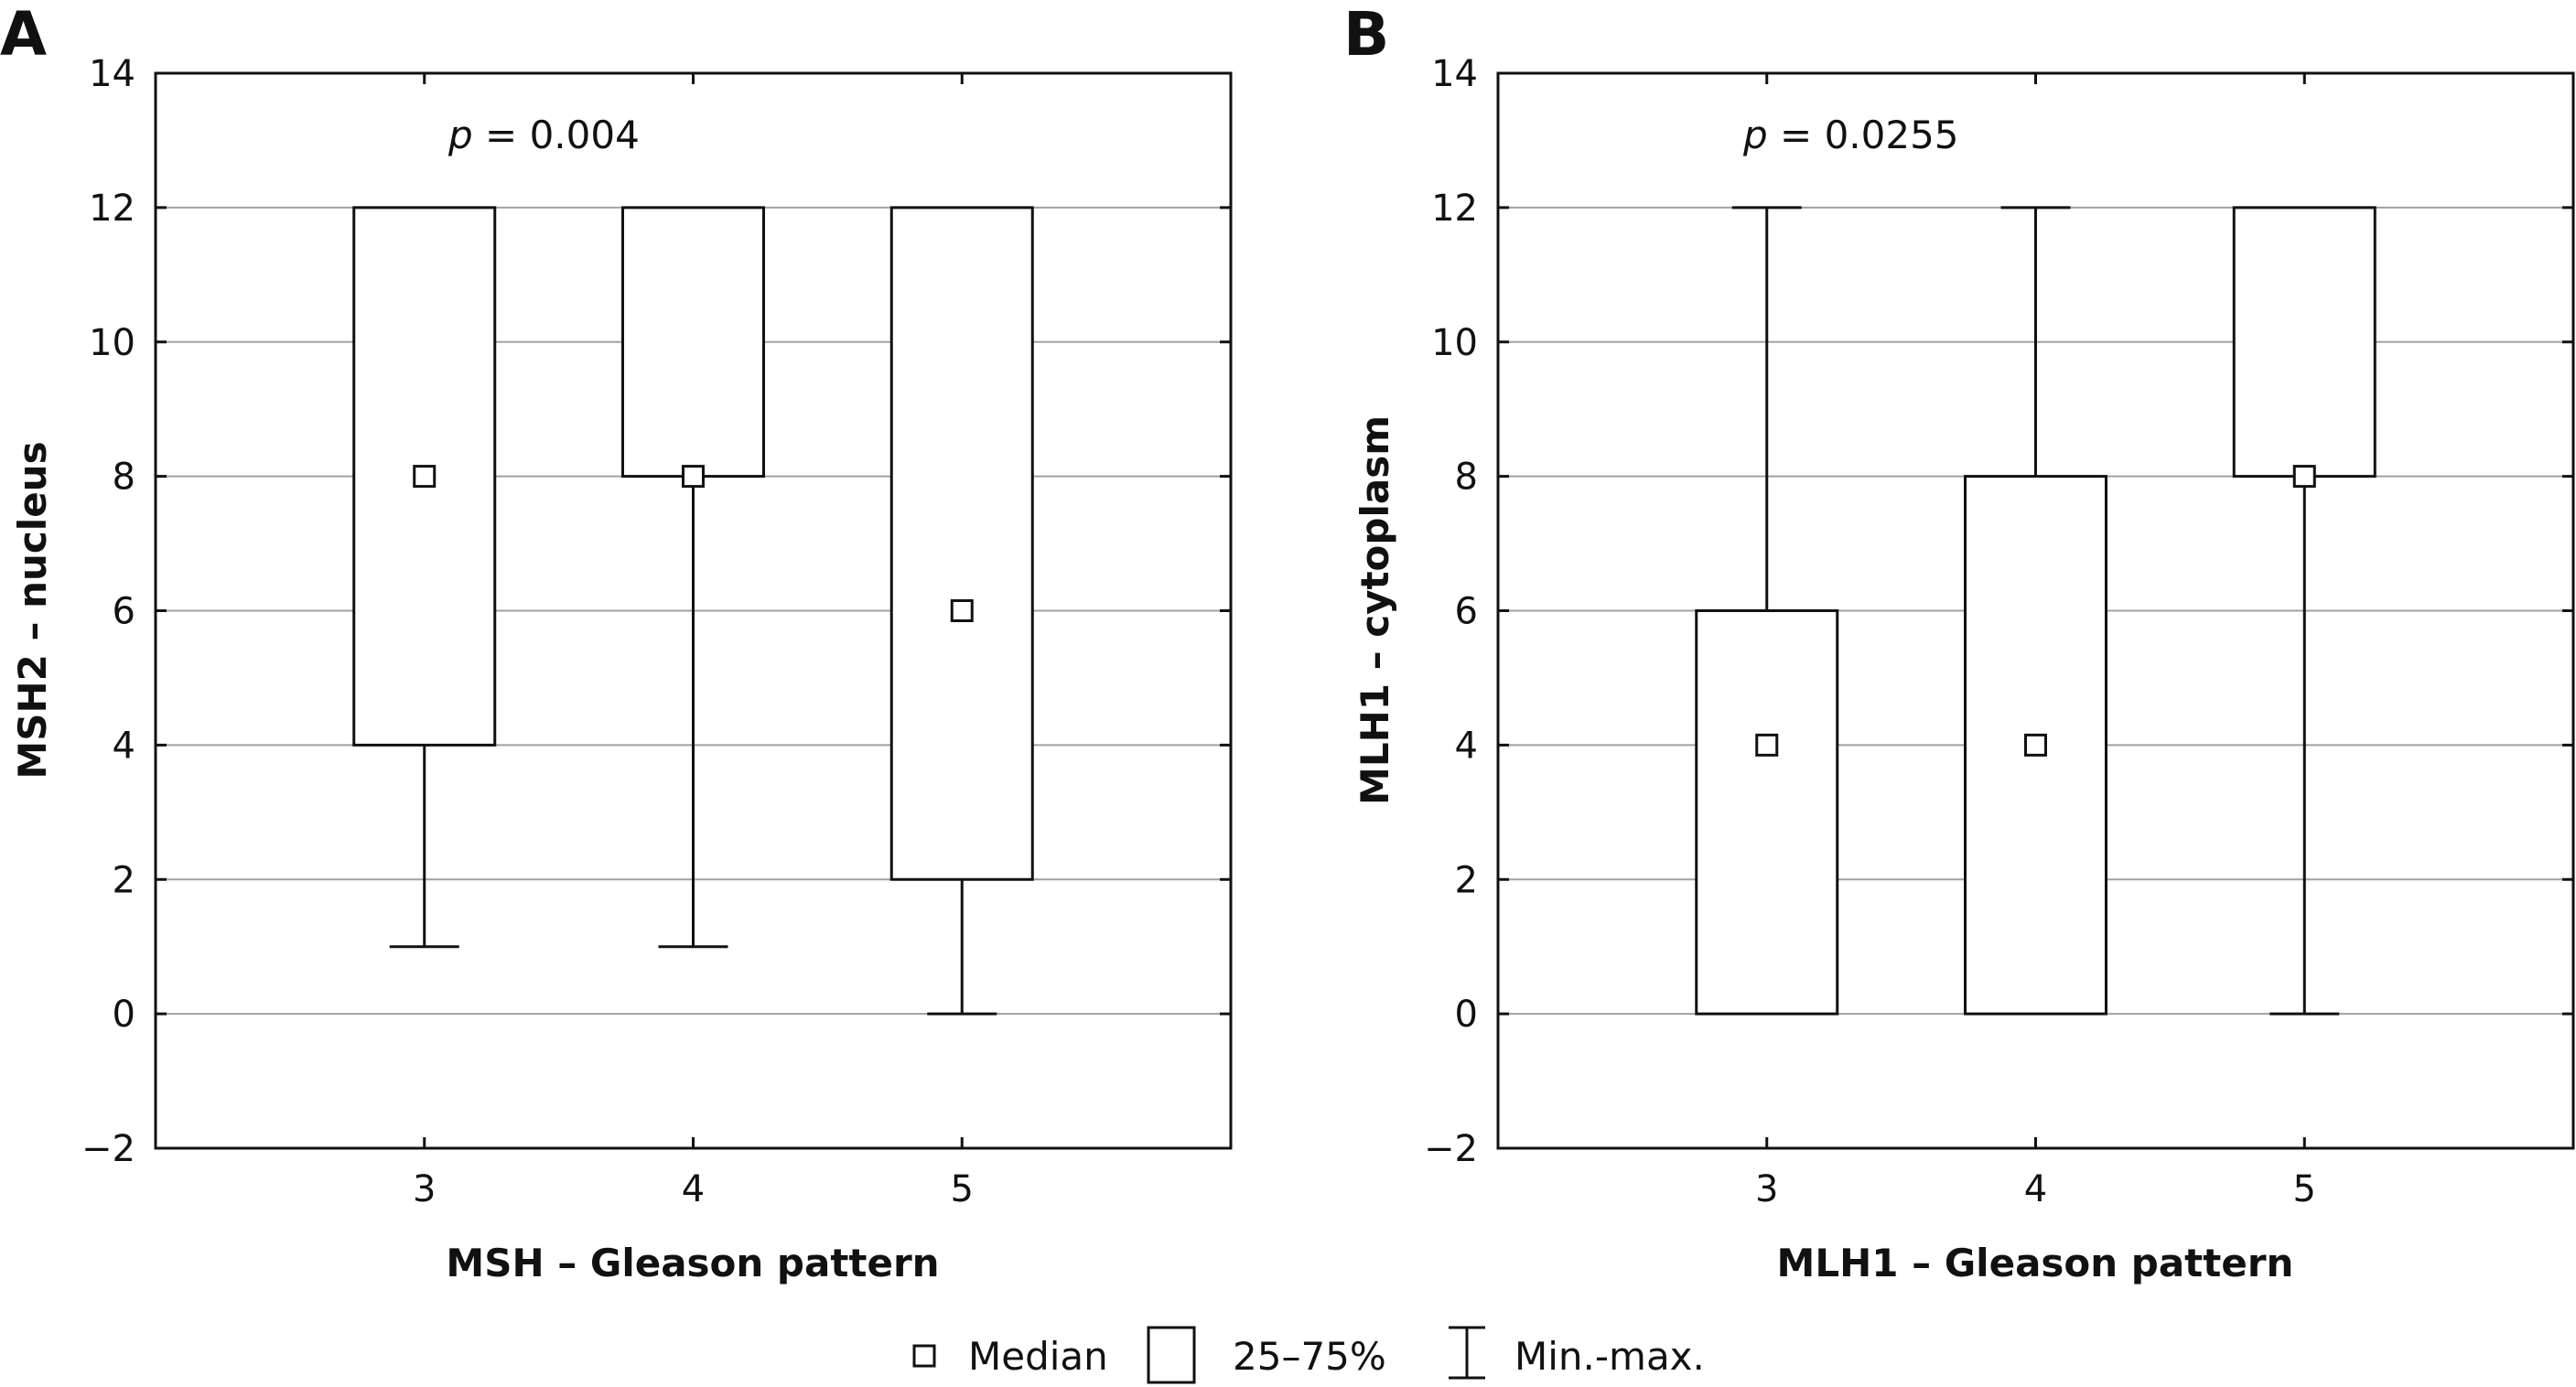 The width and height of the screenshot is (2576, 1387). What do you see at coordinates (2304, 1189) in the screenshot?
I see `panel-b-x-tick-label: 5` at bounding box center [2304, 1189].